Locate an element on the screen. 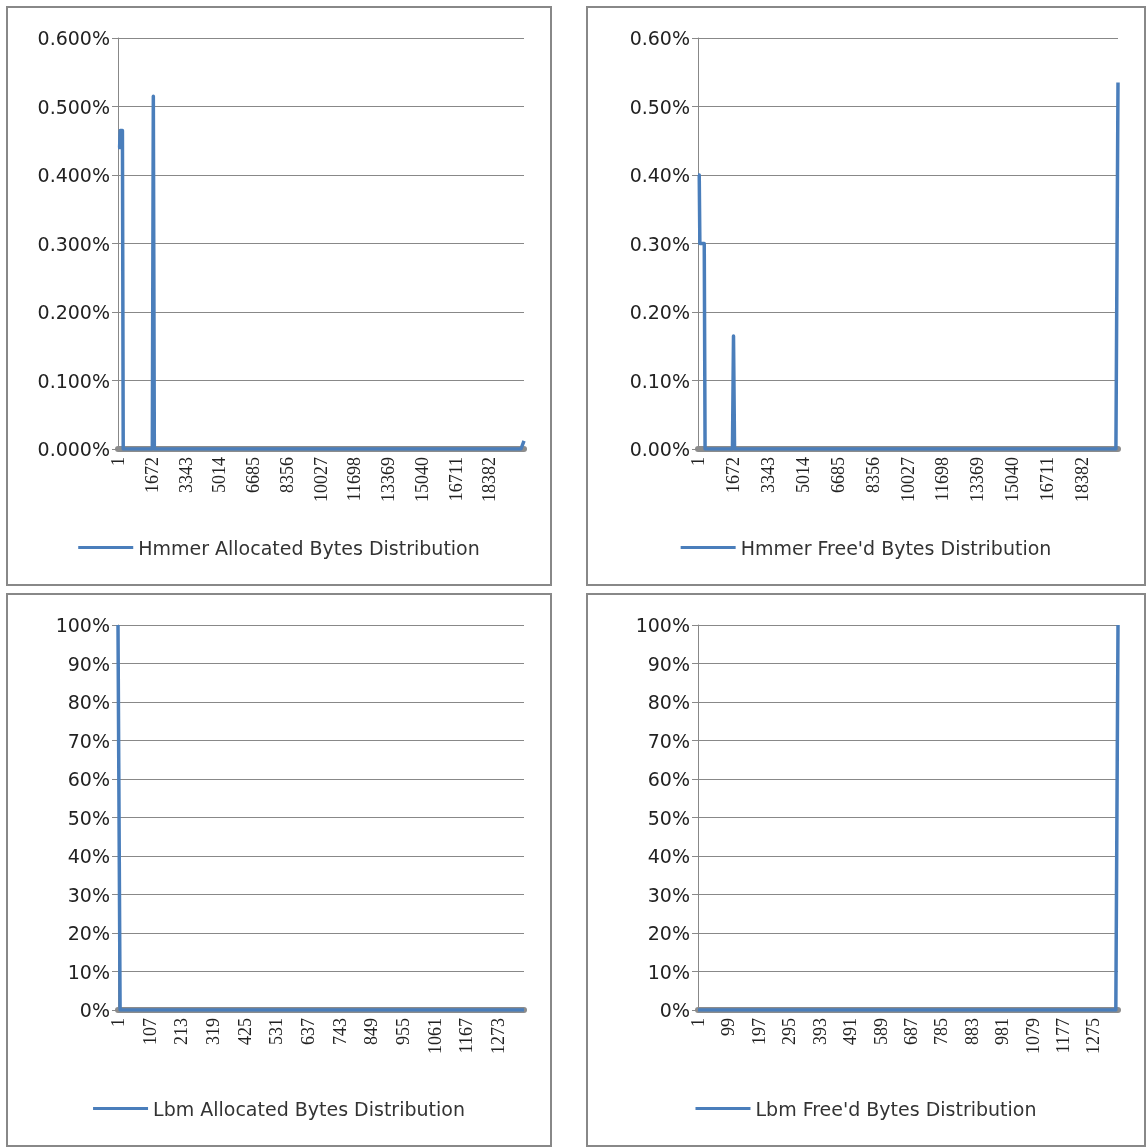  x-tick-label: 1079 is located at coordinates (1032, 1036).